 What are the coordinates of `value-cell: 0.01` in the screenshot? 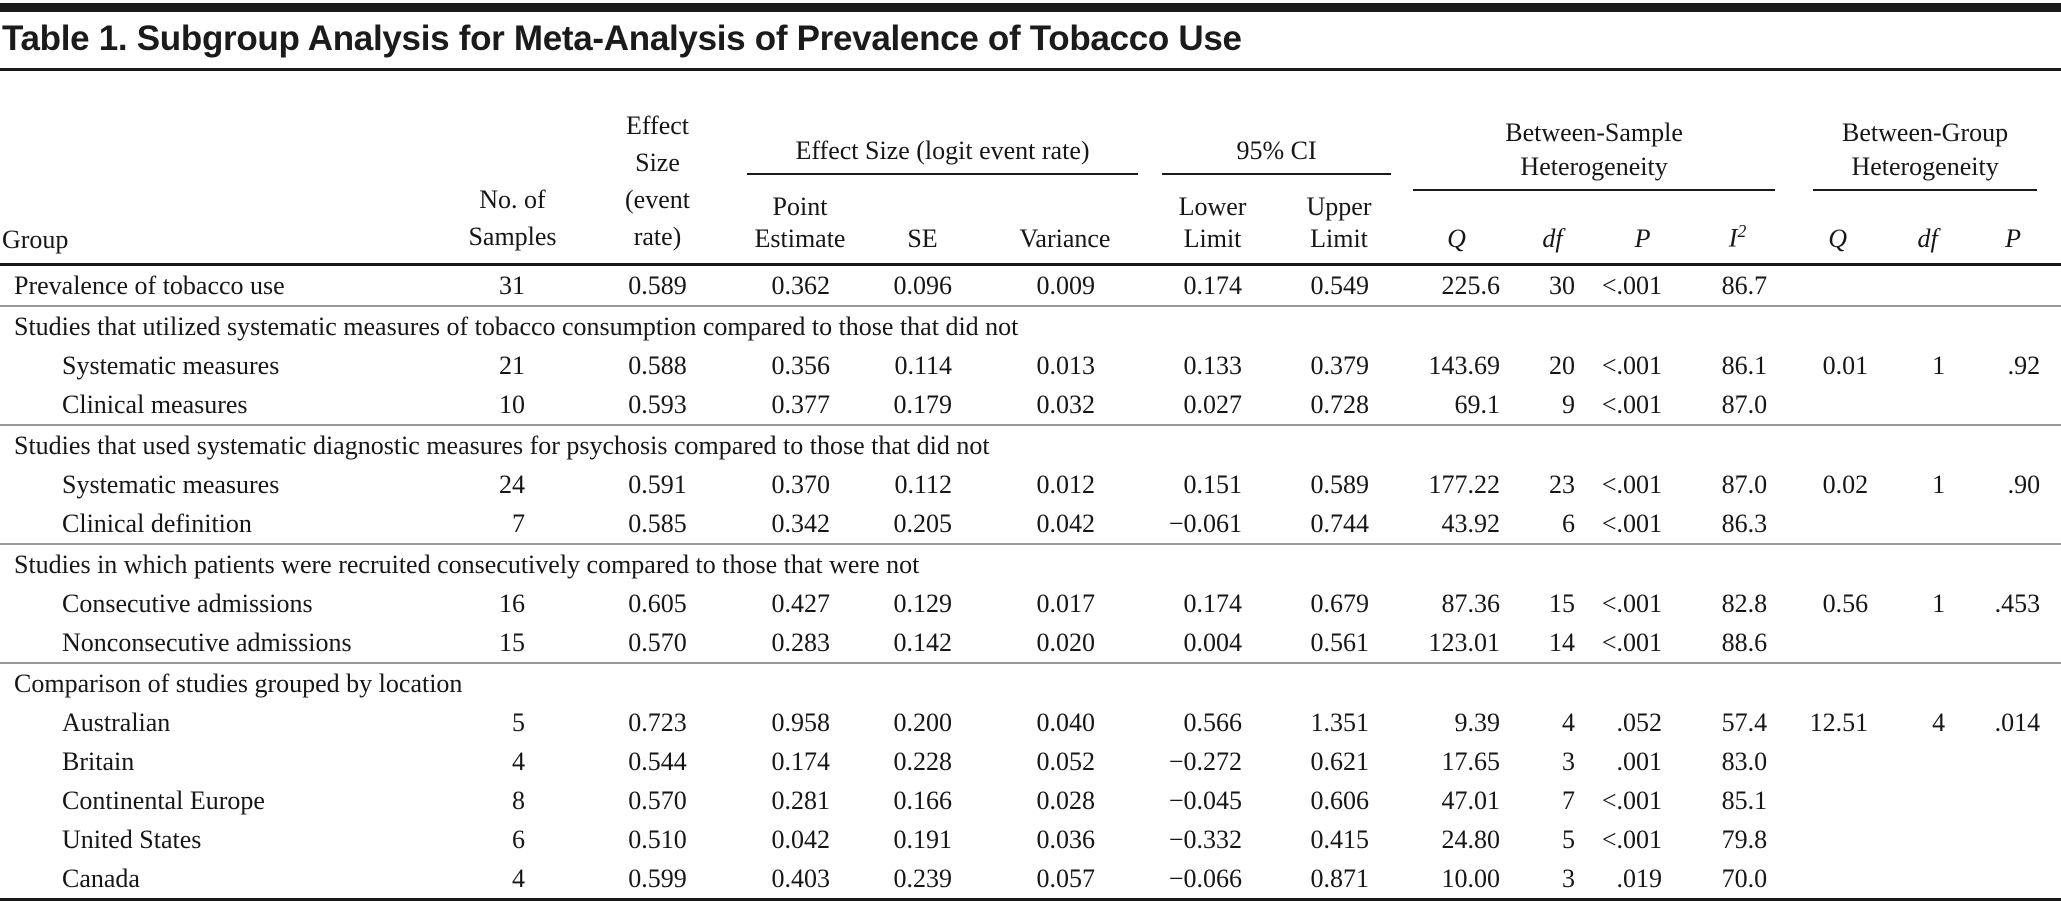 It's located at (1845, 365).